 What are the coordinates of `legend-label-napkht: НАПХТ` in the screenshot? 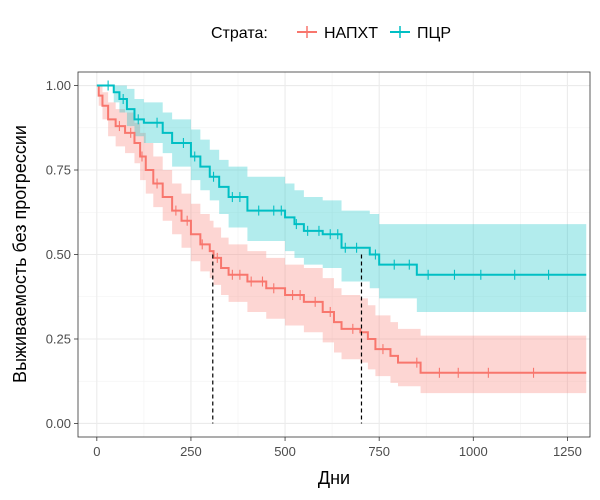 It's located at (351, 33).